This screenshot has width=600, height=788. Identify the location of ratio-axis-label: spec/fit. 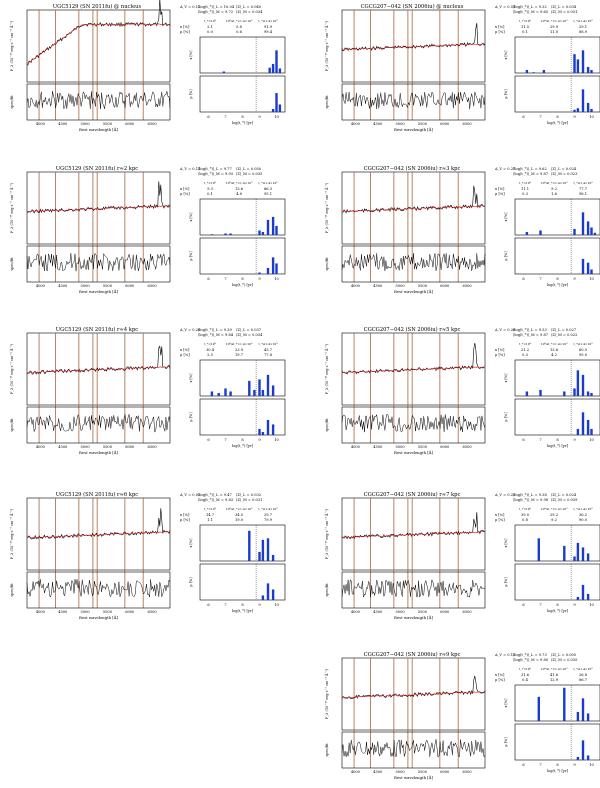
(327, 425).